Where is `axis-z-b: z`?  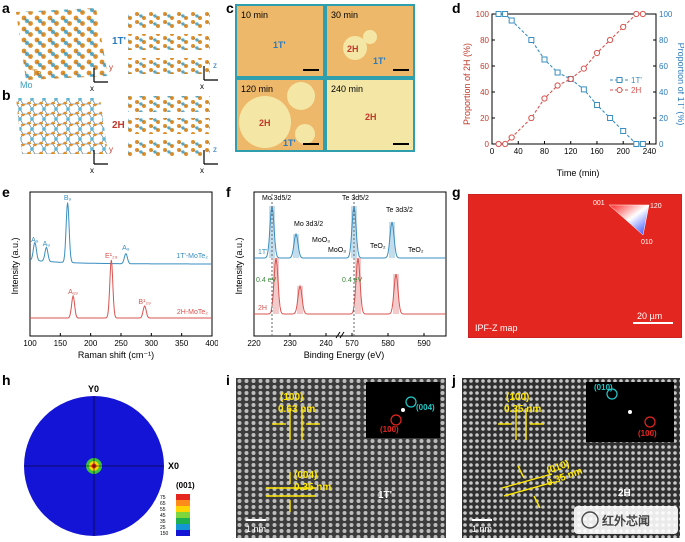 axis-z-b: z is located at coordinates (215, 149).